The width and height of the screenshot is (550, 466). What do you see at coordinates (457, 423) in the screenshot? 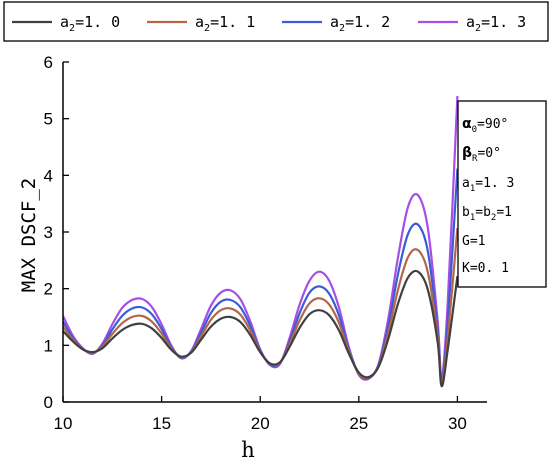
I see `x-tick-label: 30` at bounding box center [457, 423].